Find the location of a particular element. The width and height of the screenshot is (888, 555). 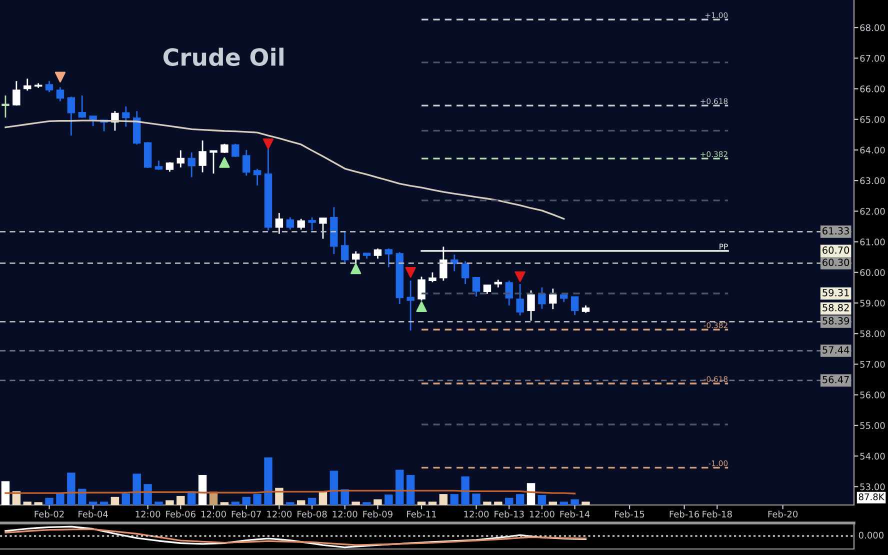

ref-line-label: 61.33 is located at coordinates (835, 231).